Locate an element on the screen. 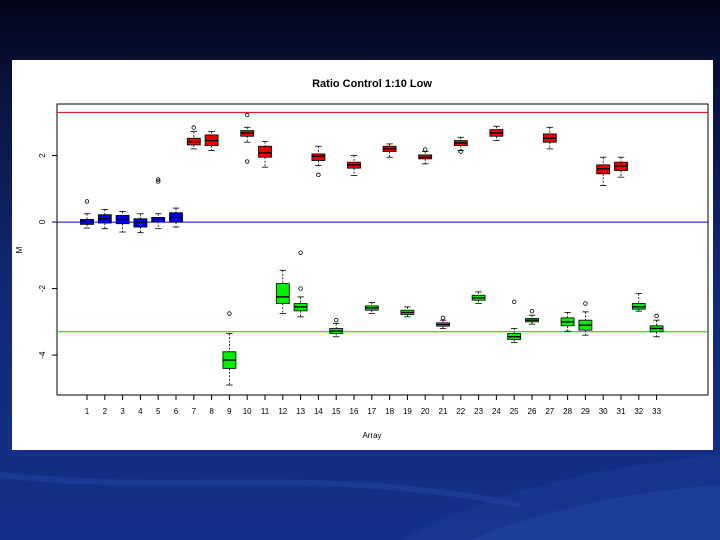 The image size is (720, 540). y-tick-label: -2 is located at coordinates (42, 288).